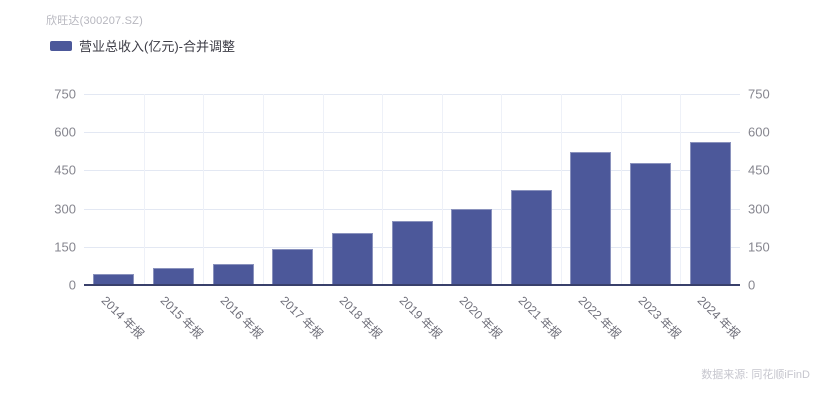  Describe the element at coordinates (241, 317) in the screenshot. I see `x-axis-label: 2016 年报` at that location.